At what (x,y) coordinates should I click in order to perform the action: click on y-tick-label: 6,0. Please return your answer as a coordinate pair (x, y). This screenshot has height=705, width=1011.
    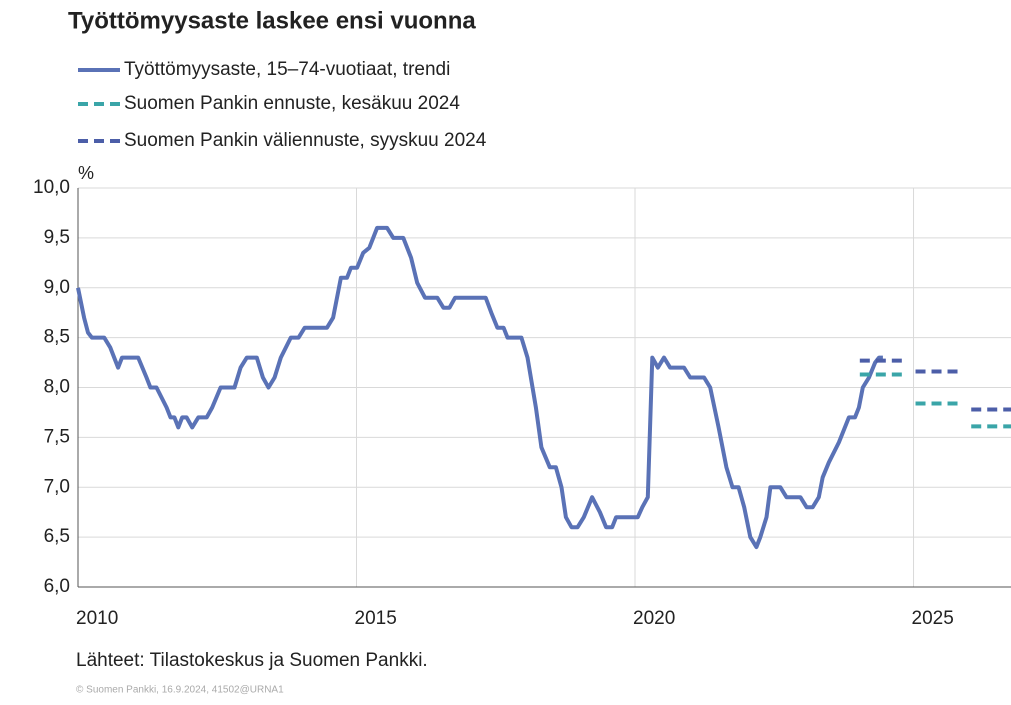
    Looking at the image, I should click on (57, 586).